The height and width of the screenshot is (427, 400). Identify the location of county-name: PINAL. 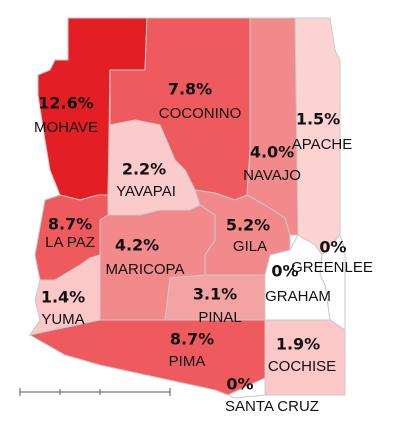
(219, 317).